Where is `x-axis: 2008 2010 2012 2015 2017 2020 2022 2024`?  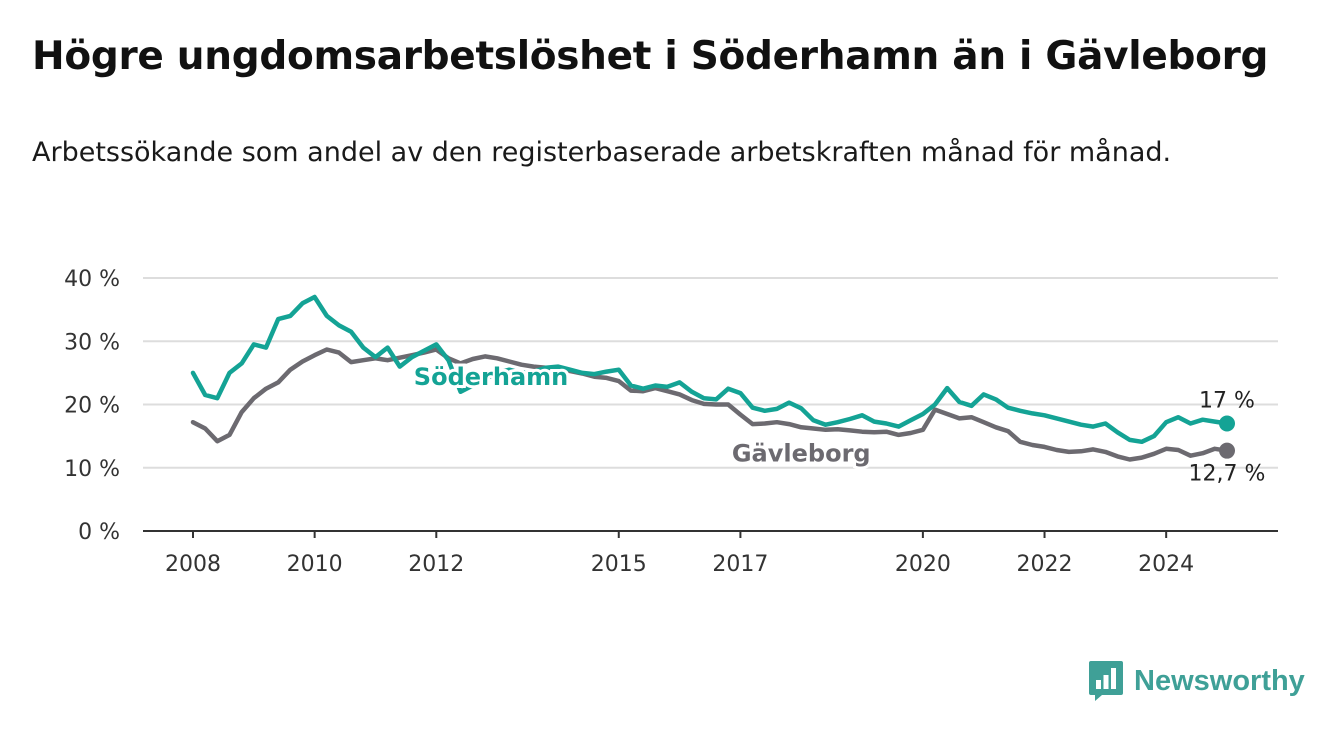 x-axis: 2008 2010 2012 2015 2017 2020 2022 2024 is located at coordinates (710, 553).